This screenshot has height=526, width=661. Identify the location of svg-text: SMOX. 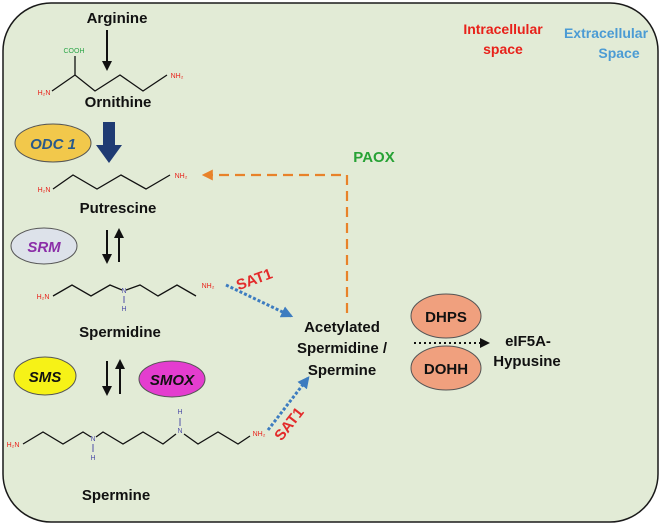
(172, 380).